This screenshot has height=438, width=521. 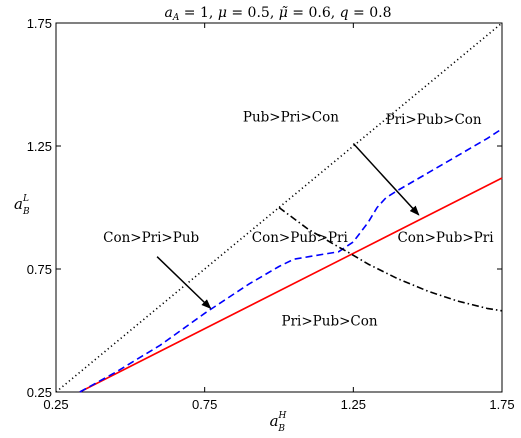 What do you see at coordinates (253, 13) in the screenshot?
I see `title-mu-eq: = 0.5,` at bounding box center [253, 13].